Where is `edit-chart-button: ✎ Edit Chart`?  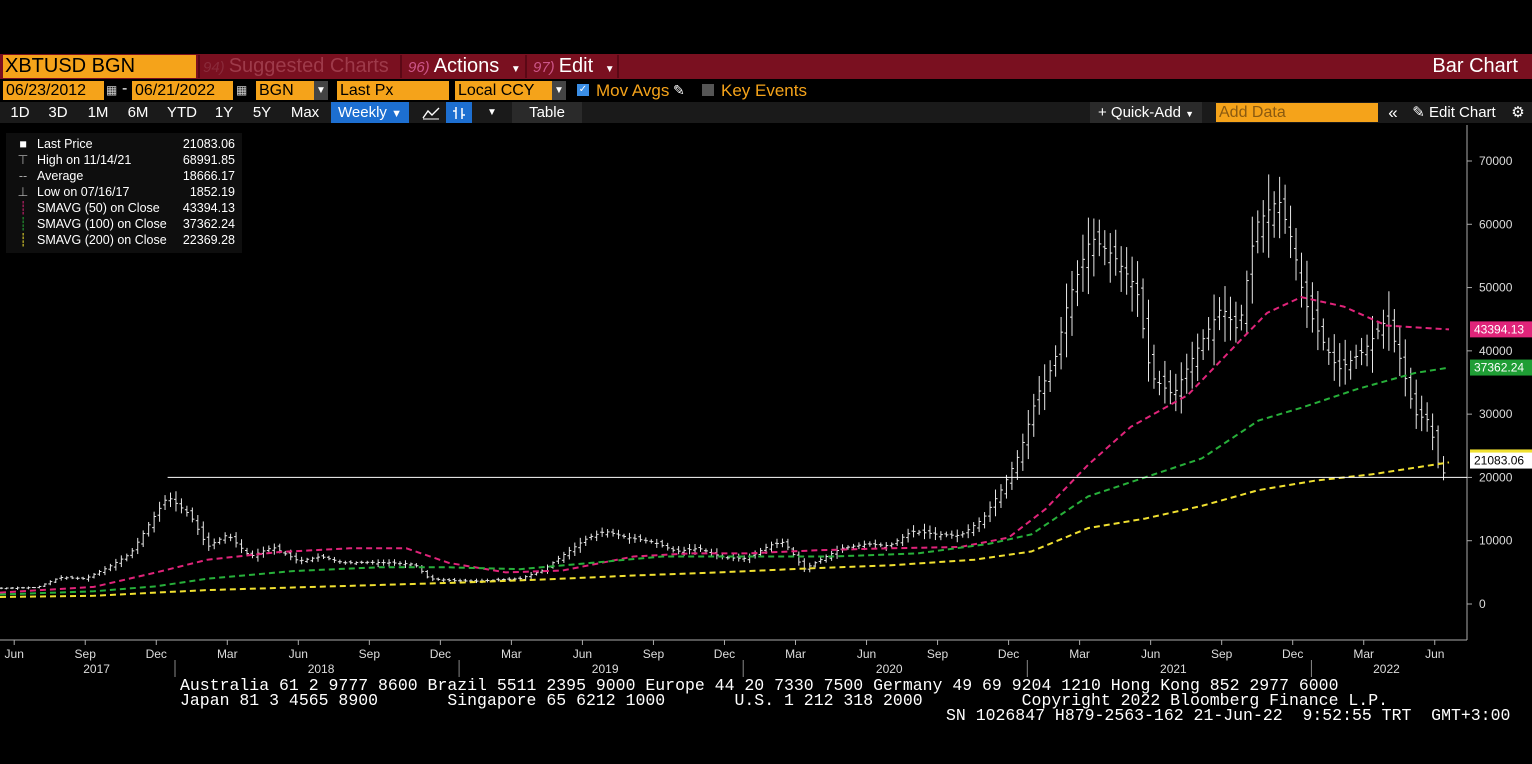
edit-chart-button: ✎ Edit Chart is located at coordinates (1454, 112).